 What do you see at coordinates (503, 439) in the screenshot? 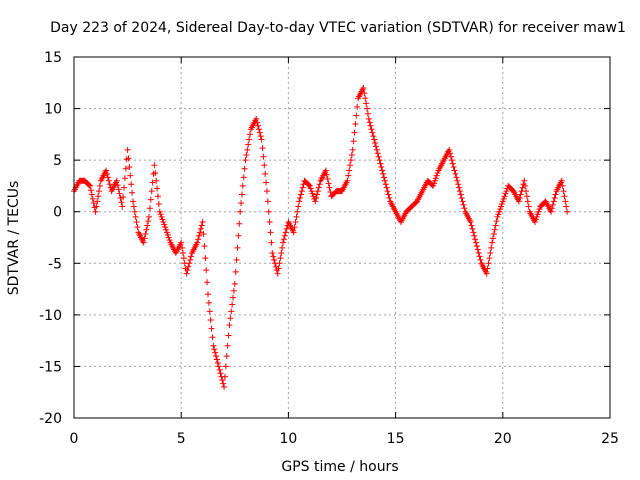
I see `x-tick-label: 20` at bounding box center [503, 439].